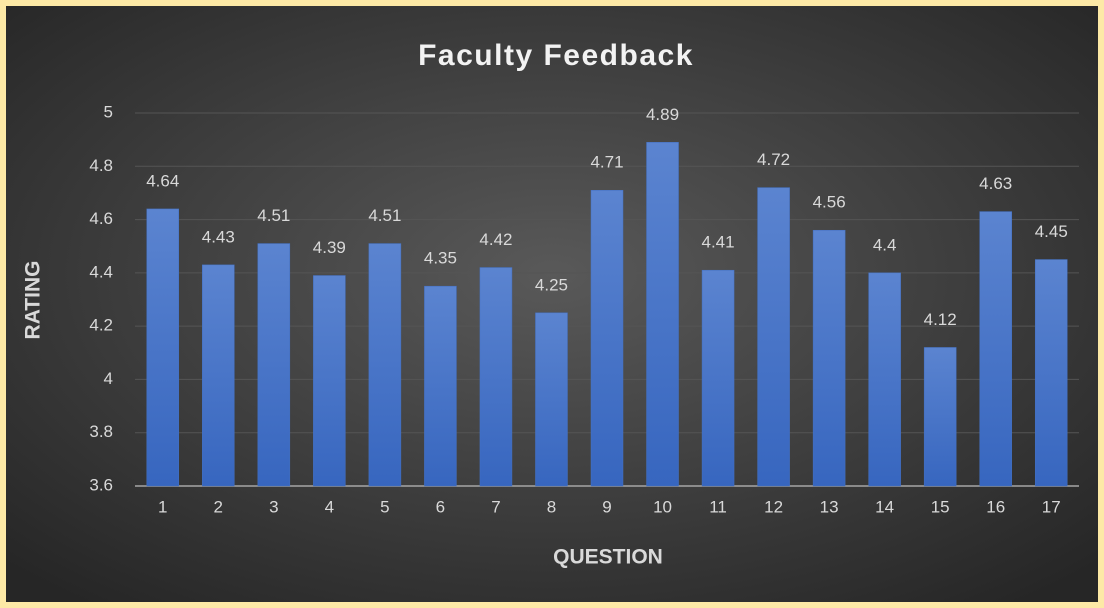 This screenshot has height=608, width=1104. I want to click on x-tick-label: 15, so click(940, 506).